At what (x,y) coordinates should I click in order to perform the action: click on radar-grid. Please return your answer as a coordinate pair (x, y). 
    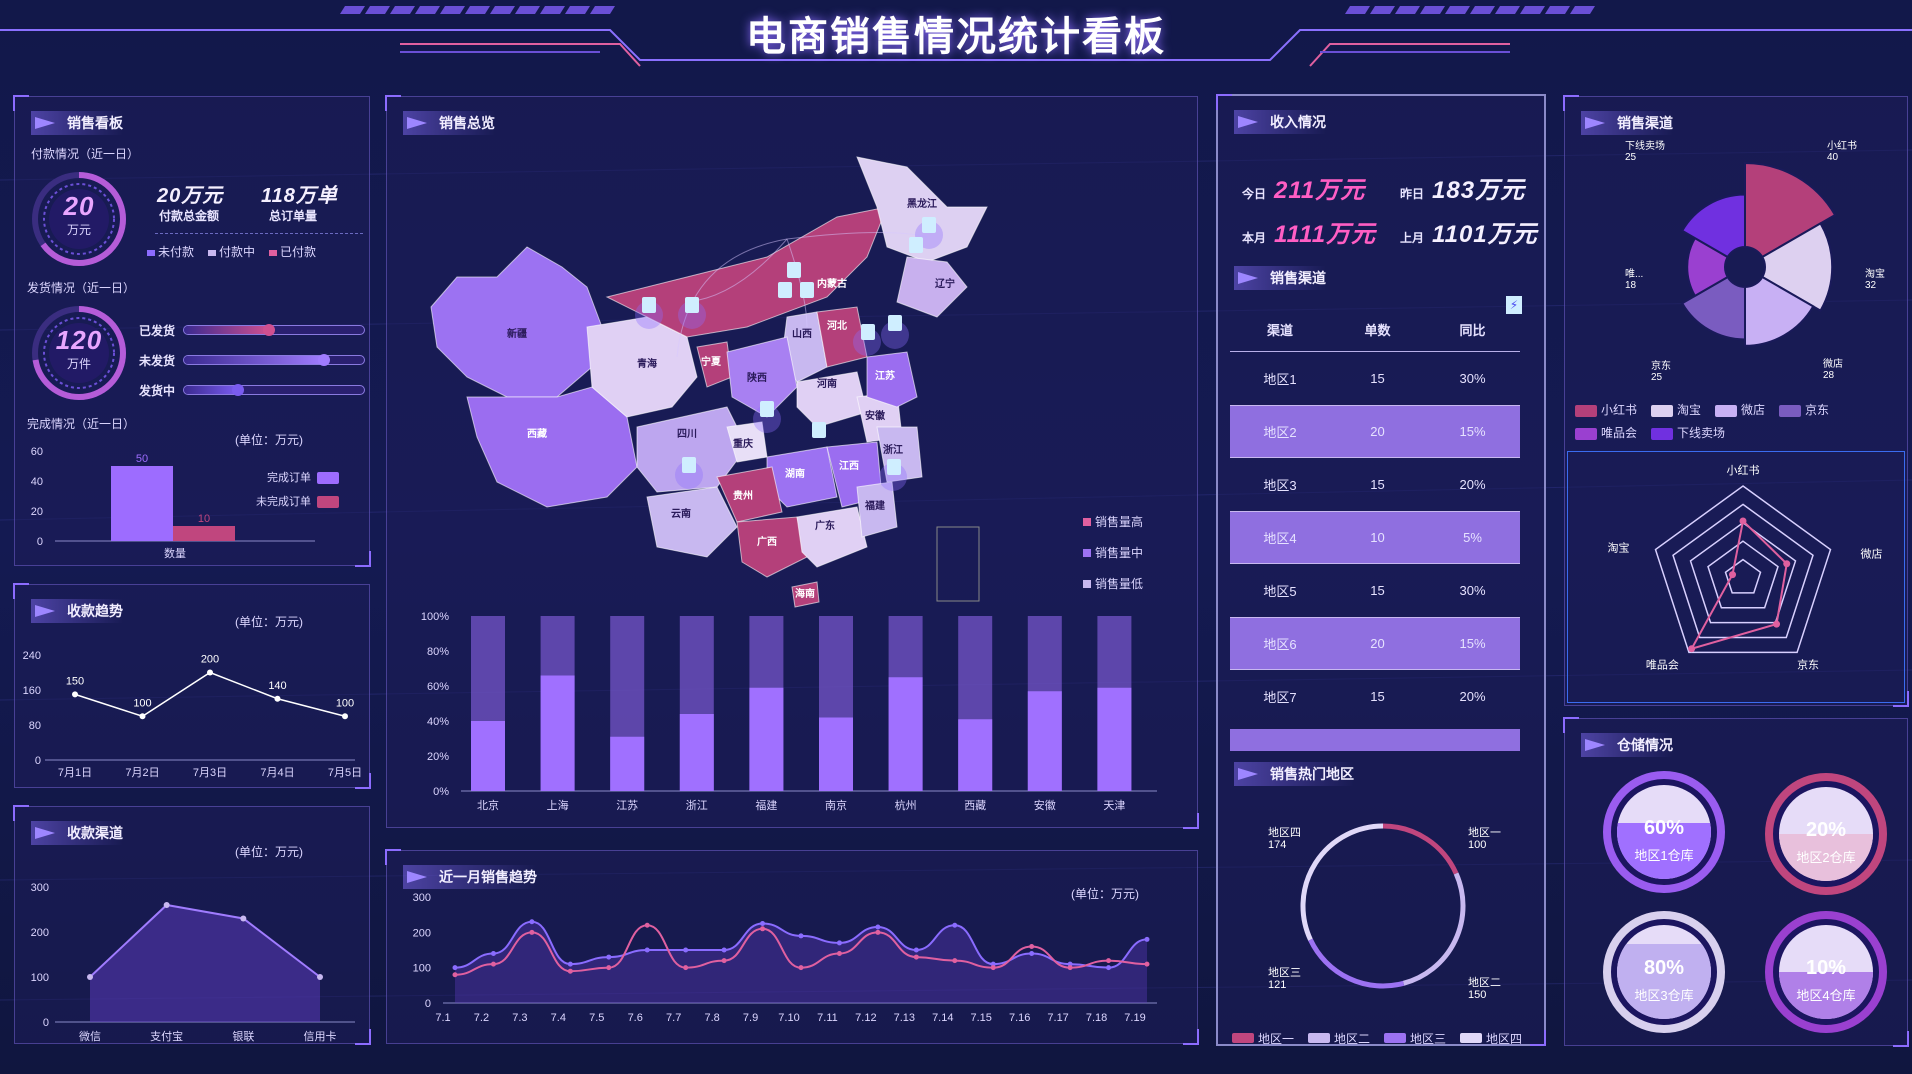
    Looking at the image, I should click on (1743, 572).